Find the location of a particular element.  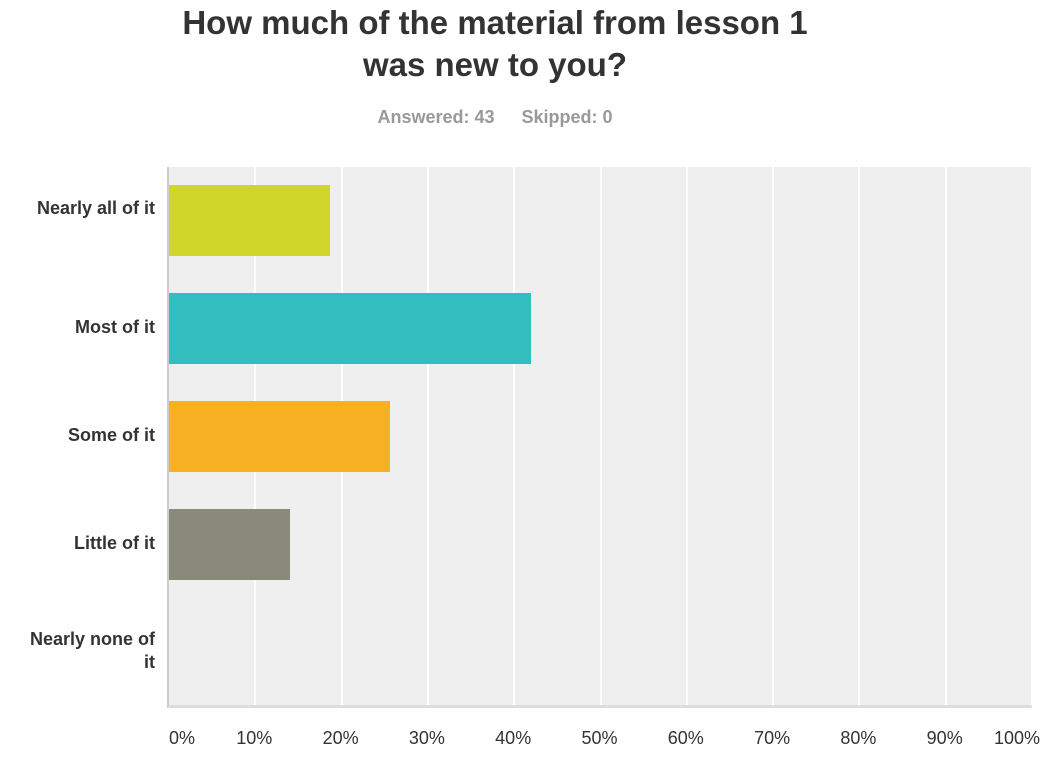

response-stats: Answered: 43 Skipped: 0 is located at coordinates (495, 117).